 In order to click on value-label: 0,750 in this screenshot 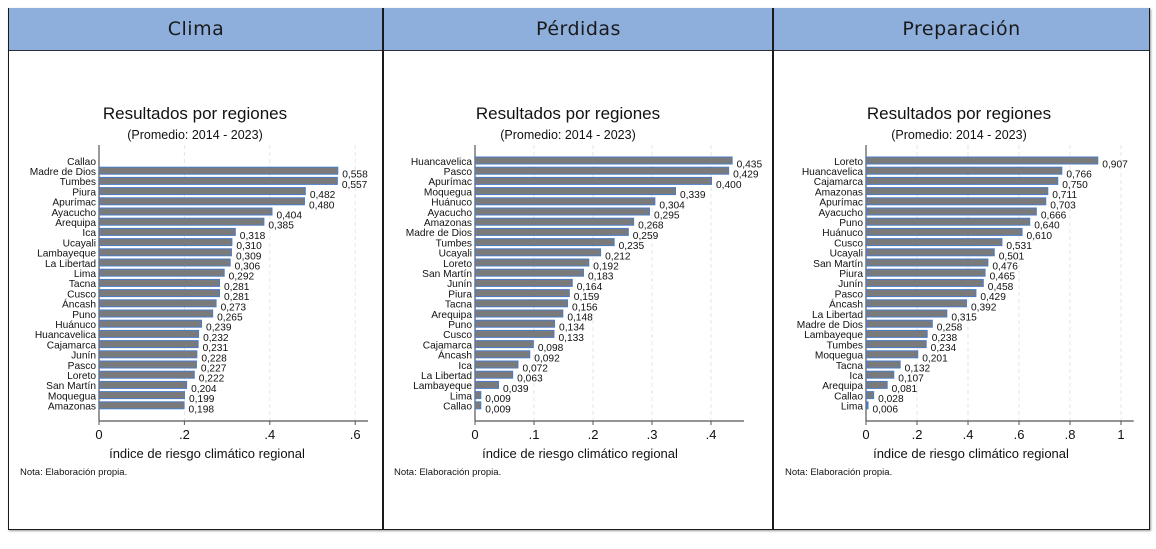, I will do `click(1075, 185)`.